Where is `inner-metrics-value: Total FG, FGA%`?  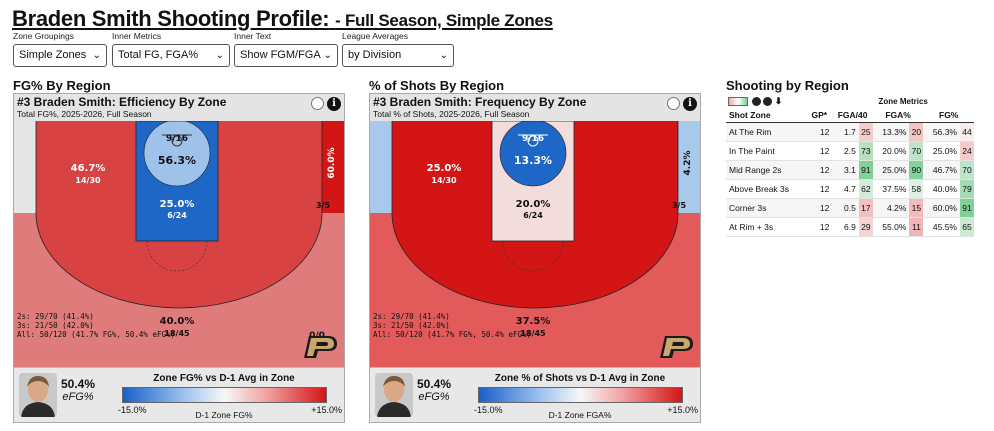 inner-metrics-value: Total FG, FGA% is located at coordinates (158, 55).